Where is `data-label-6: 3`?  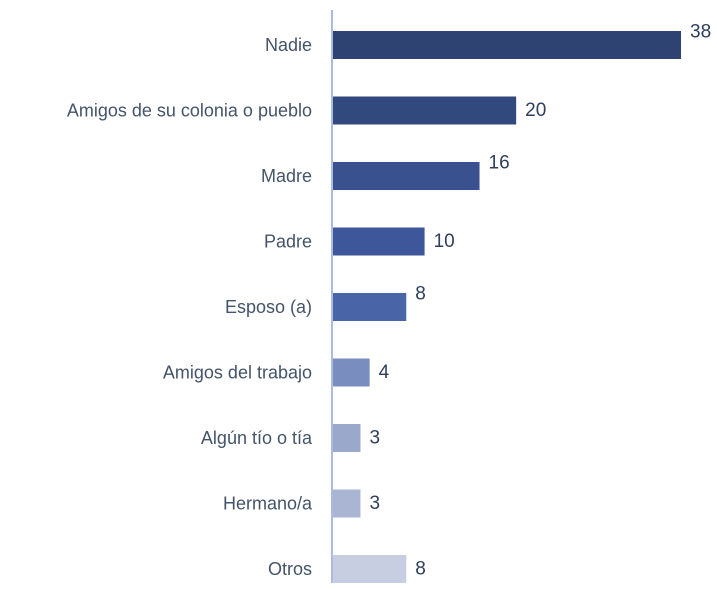
data-label-6: 3 is located at coordinates (374, 438).